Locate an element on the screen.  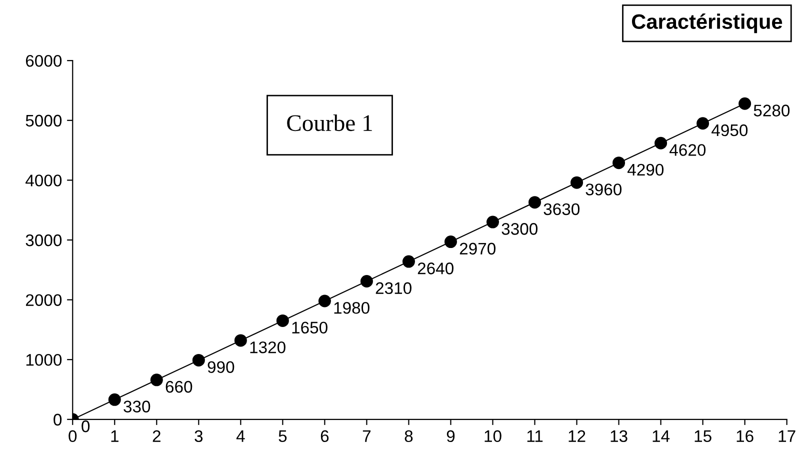
y-tick-label: 0 is located at coordinates (58, 420).